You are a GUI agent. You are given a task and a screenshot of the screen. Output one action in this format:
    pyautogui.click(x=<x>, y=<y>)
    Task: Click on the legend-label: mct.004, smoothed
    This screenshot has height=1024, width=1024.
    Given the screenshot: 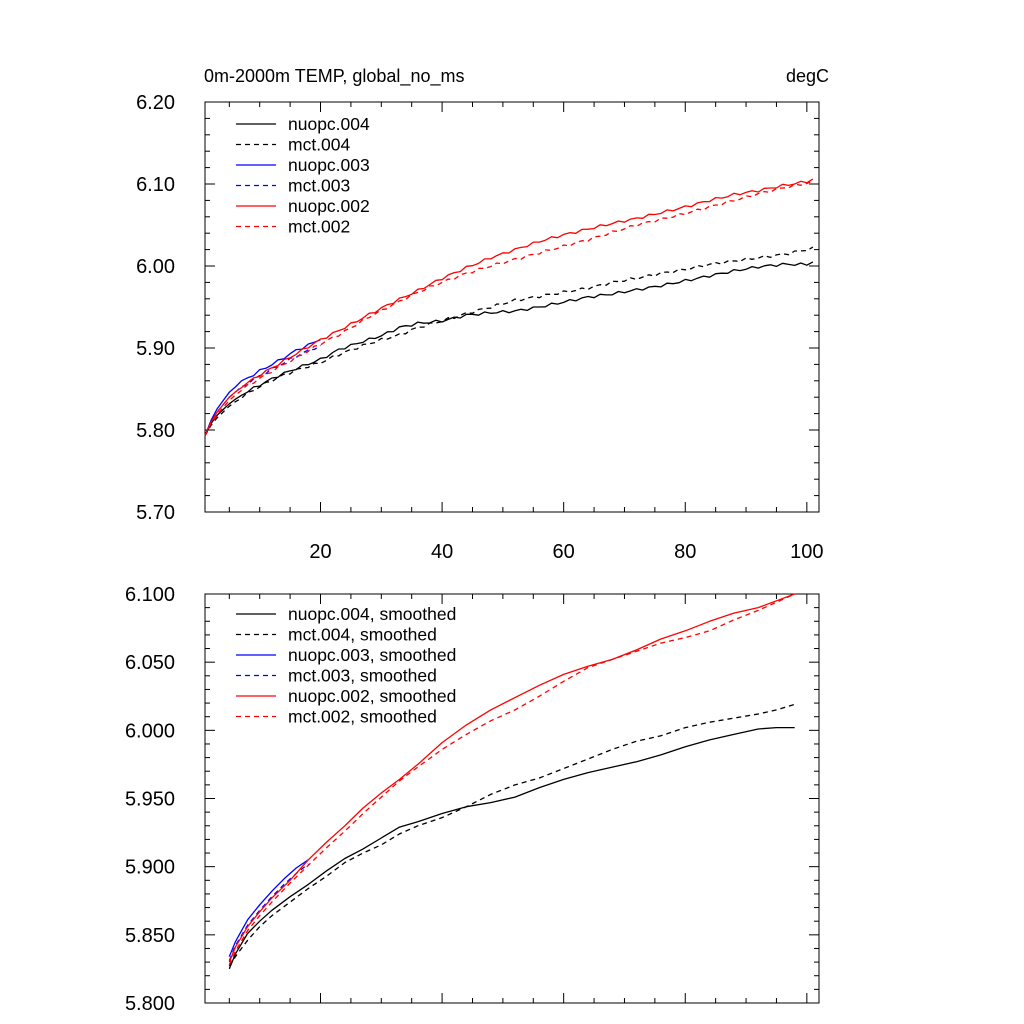 What is the action you would take?
    pyautogui.click(x=362, y=635)
    